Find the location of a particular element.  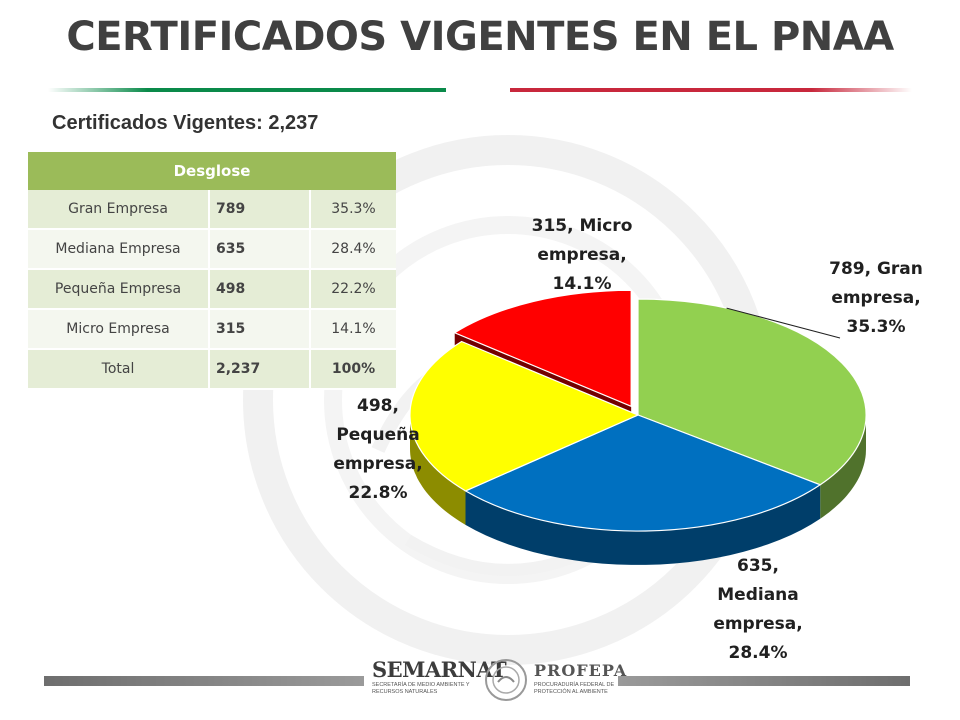

table-row: Micro Empresa 315 14.1% is located at coordinates (212, 329).